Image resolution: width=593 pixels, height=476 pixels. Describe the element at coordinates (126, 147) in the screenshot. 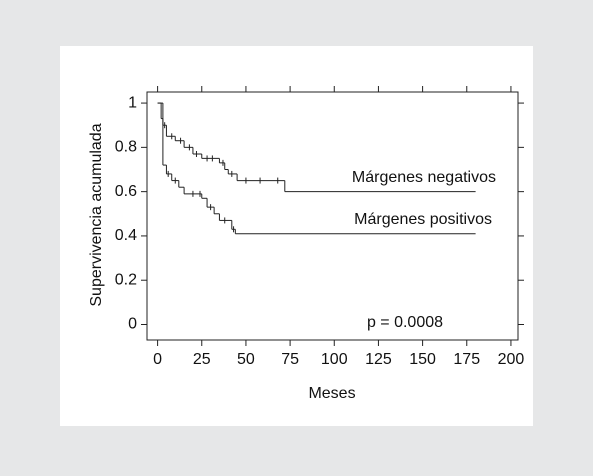

I see `y-tick-label: 0.8` at that location.